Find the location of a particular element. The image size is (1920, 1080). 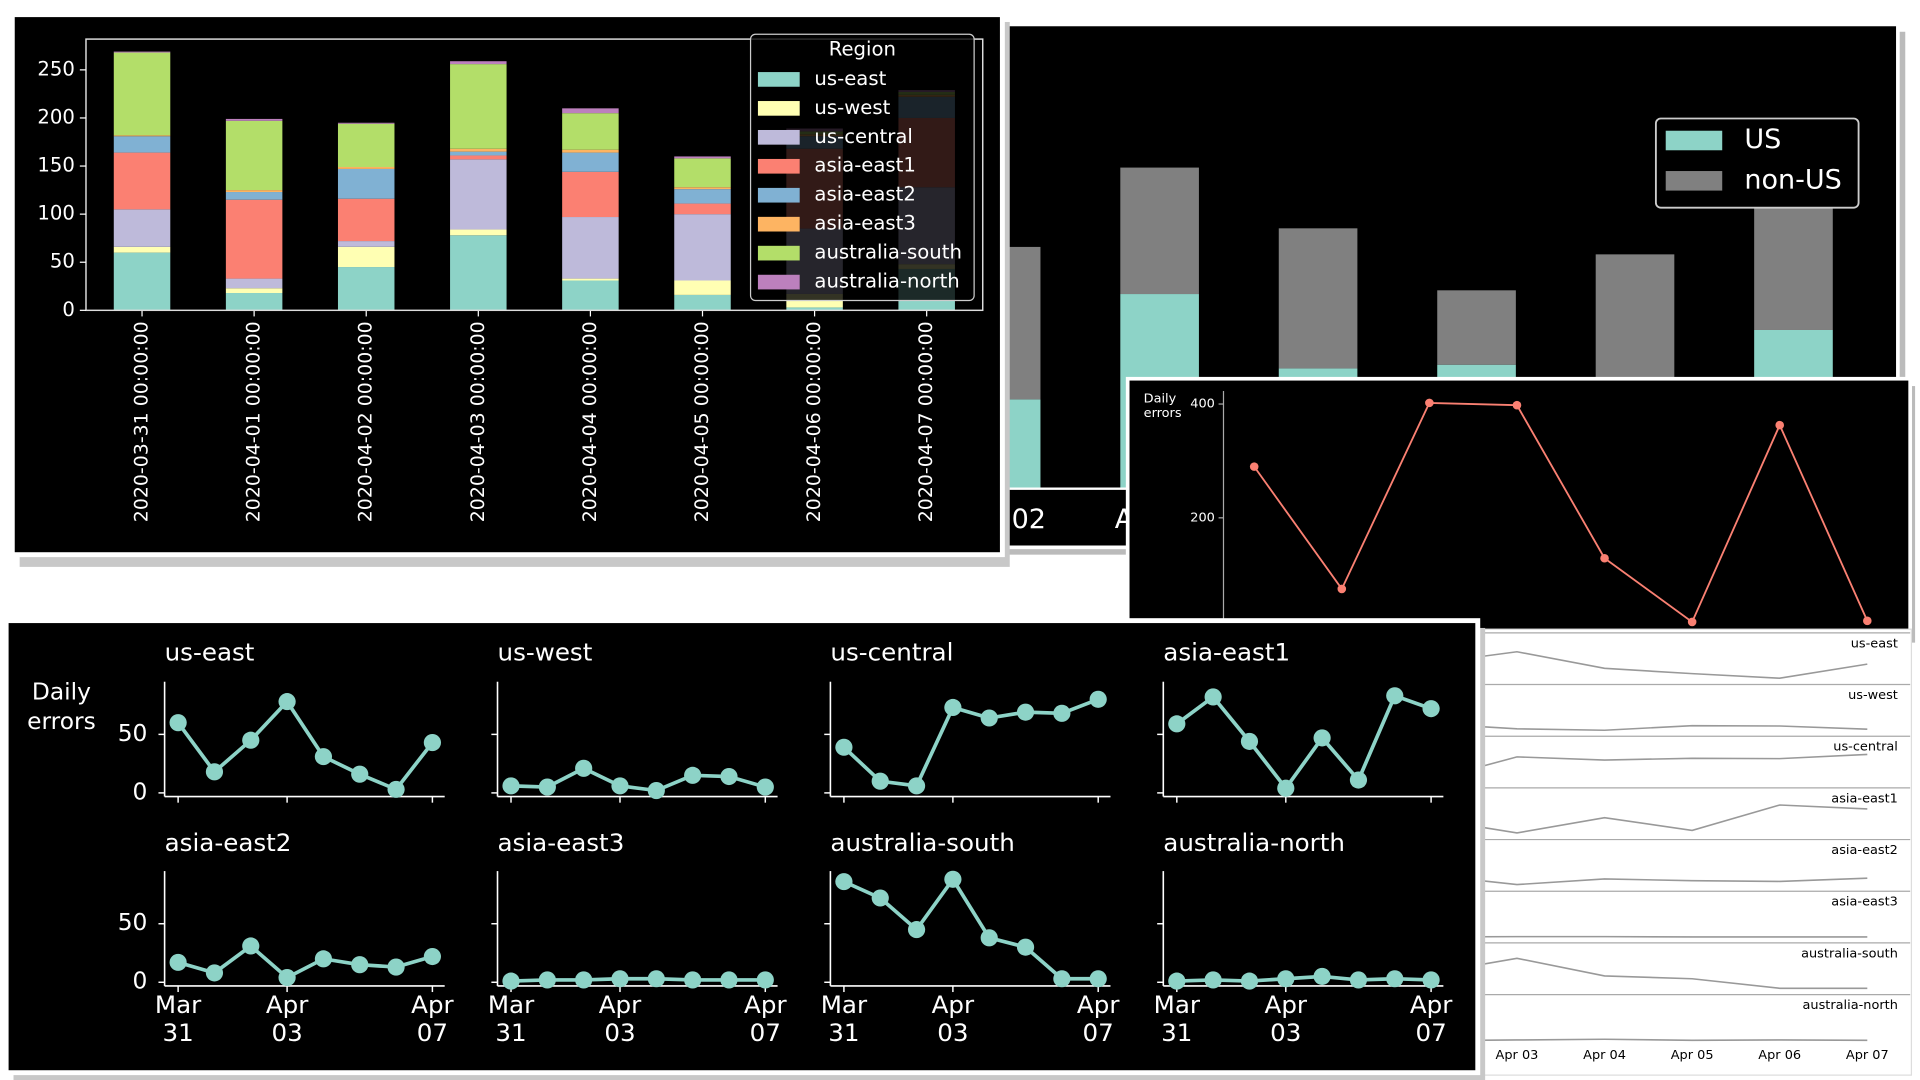

legend-label: US is located at coordinates (1762, 139).